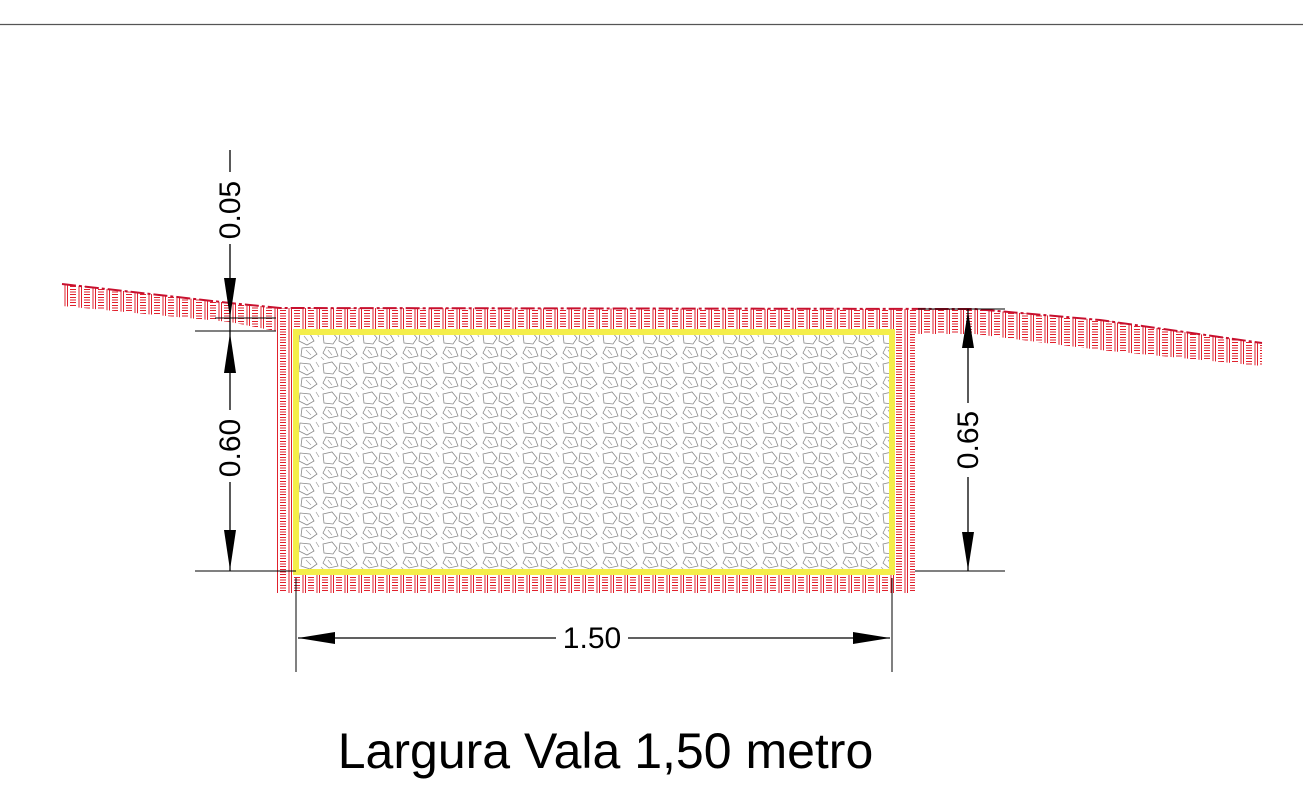  I want to click on trench-border, so click(594, 452).